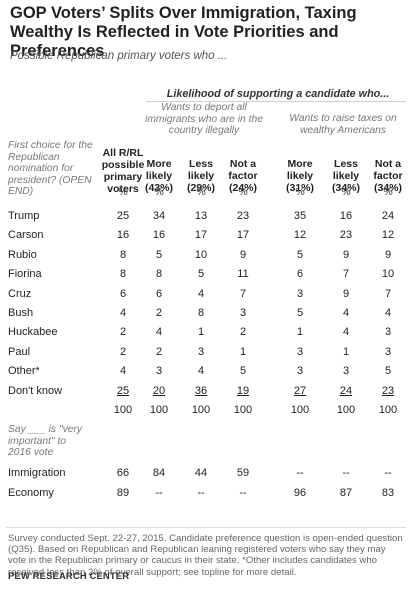  What do you see at coordinates (200, 176) in the screenshot?
I see `column-header: Less likely (29%)` at bounding box center [200, 176].